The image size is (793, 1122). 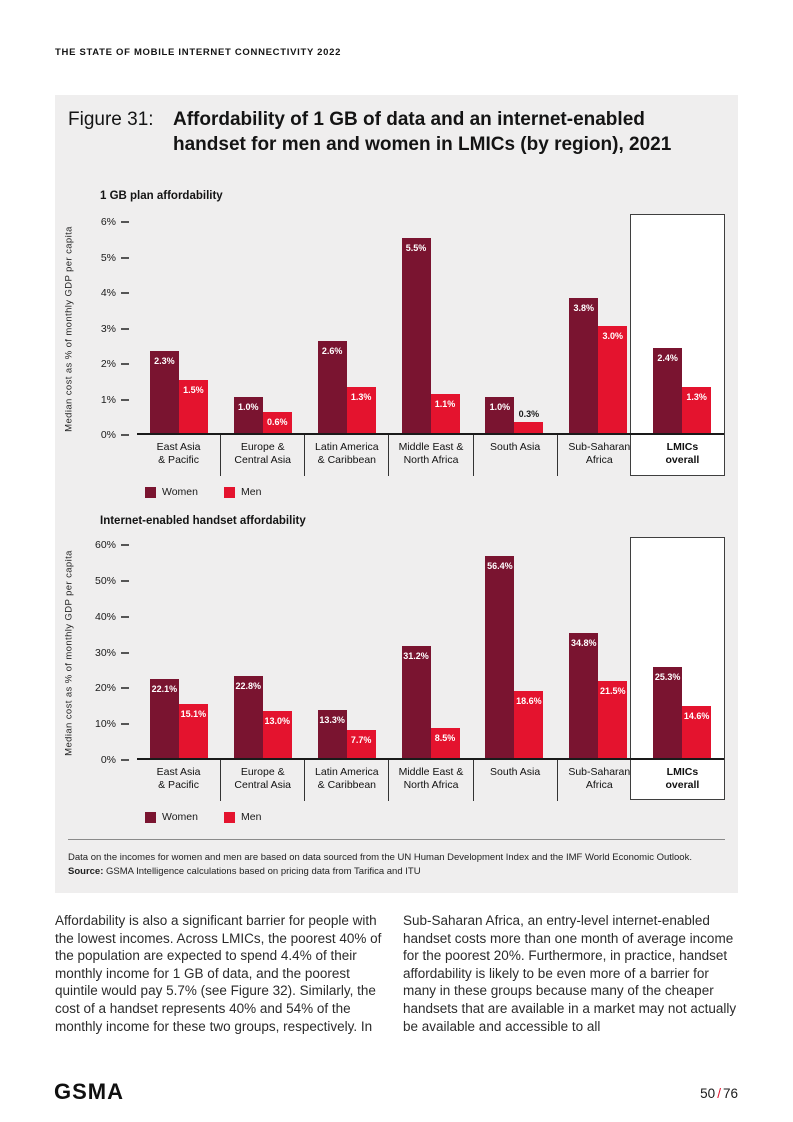 I want to click on y-tick-label: 1%, so click(x=108, y=399).